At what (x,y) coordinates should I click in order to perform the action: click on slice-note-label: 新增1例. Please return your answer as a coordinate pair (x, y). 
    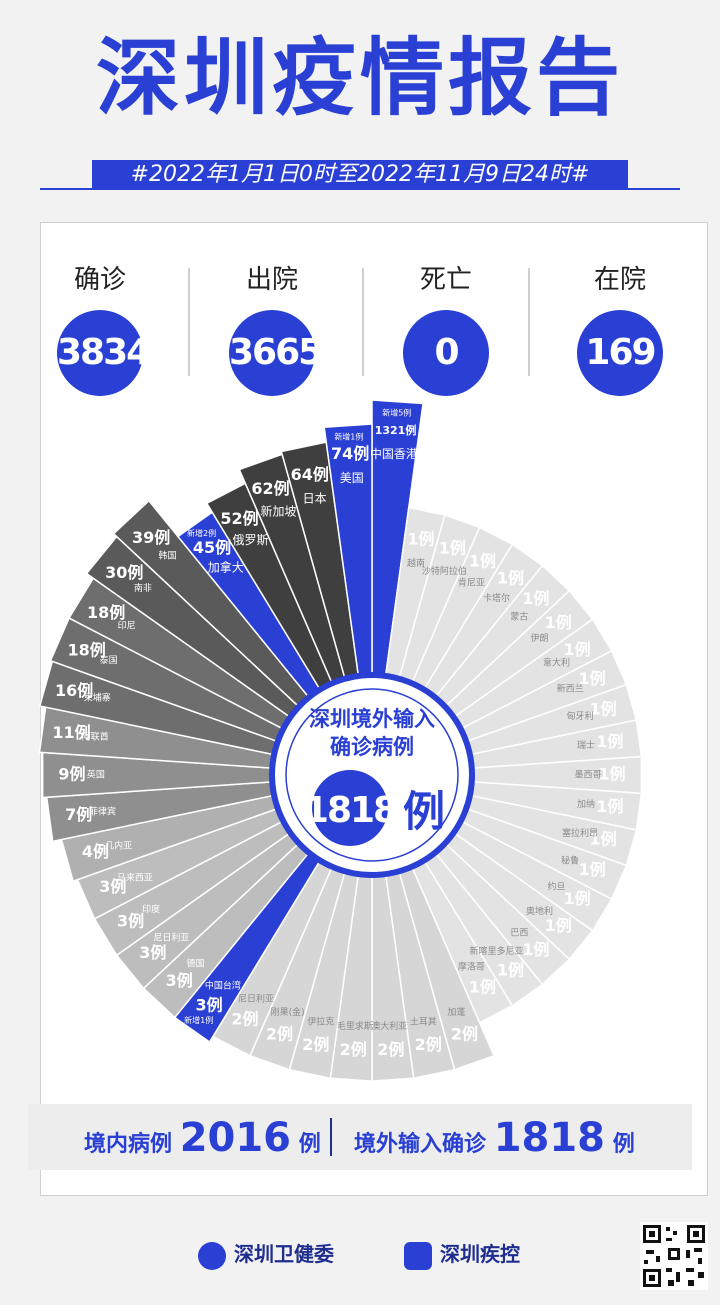
    Looking at the image, I should click on (198, 1020).